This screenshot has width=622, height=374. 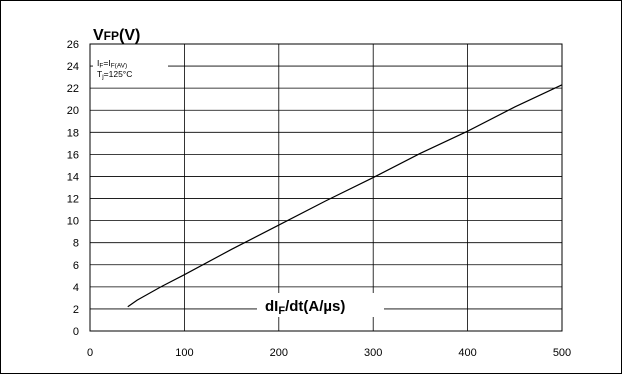 I want to click on y-tick-label: 22, so click(x=73, y=89).